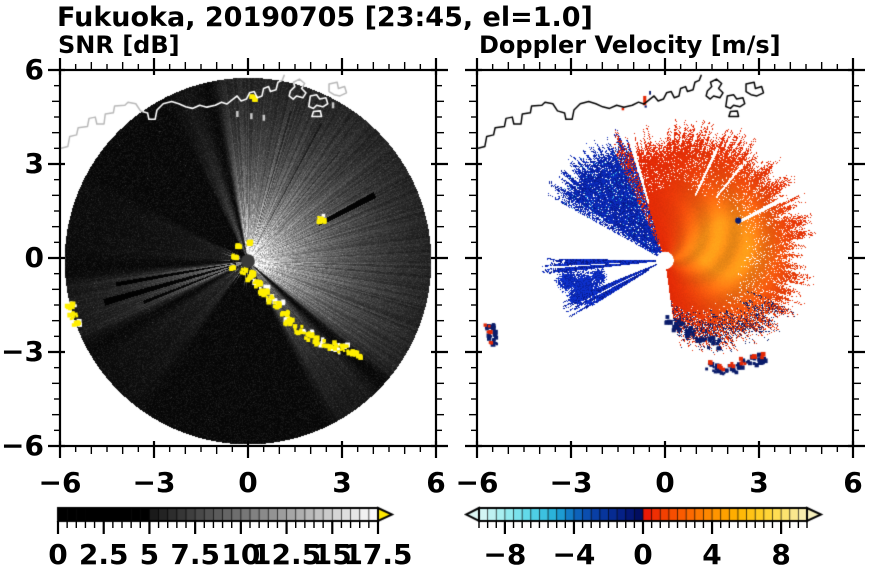 This screenshot has height=570, width=870. Describe the element at coordinates (34, 69) in the screenshot. I see `y-tick-label: 6` at that location.